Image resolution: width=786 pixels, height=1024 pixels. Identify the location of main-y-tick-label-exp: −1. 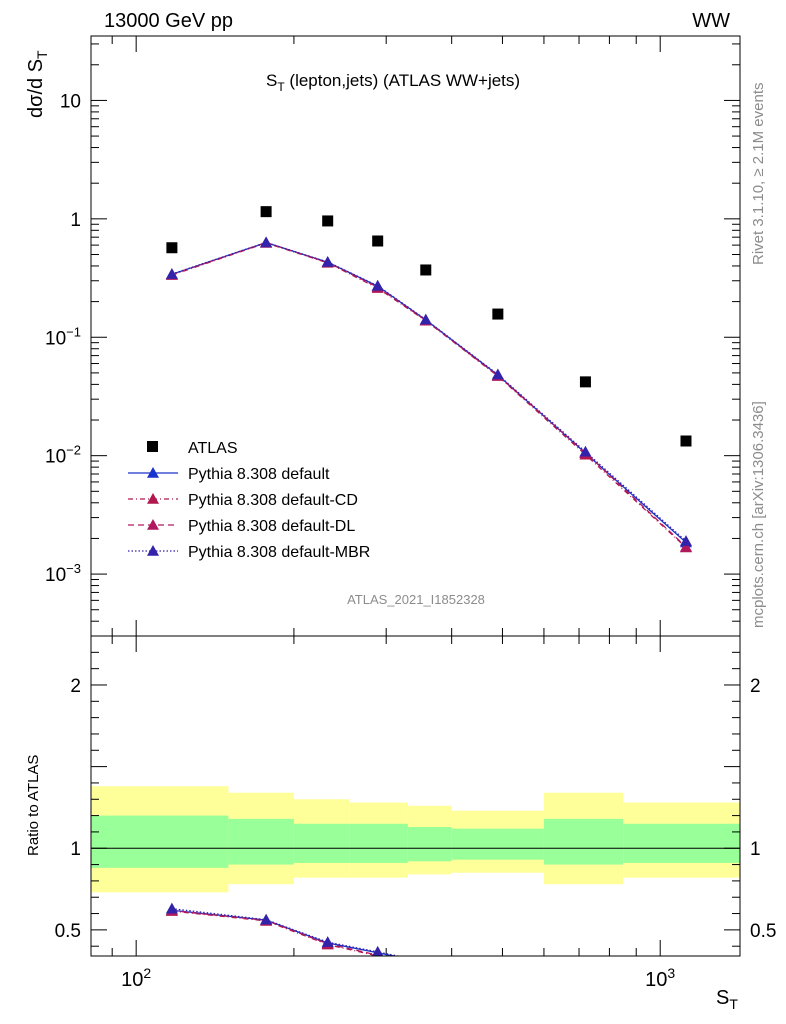
(73, 331).